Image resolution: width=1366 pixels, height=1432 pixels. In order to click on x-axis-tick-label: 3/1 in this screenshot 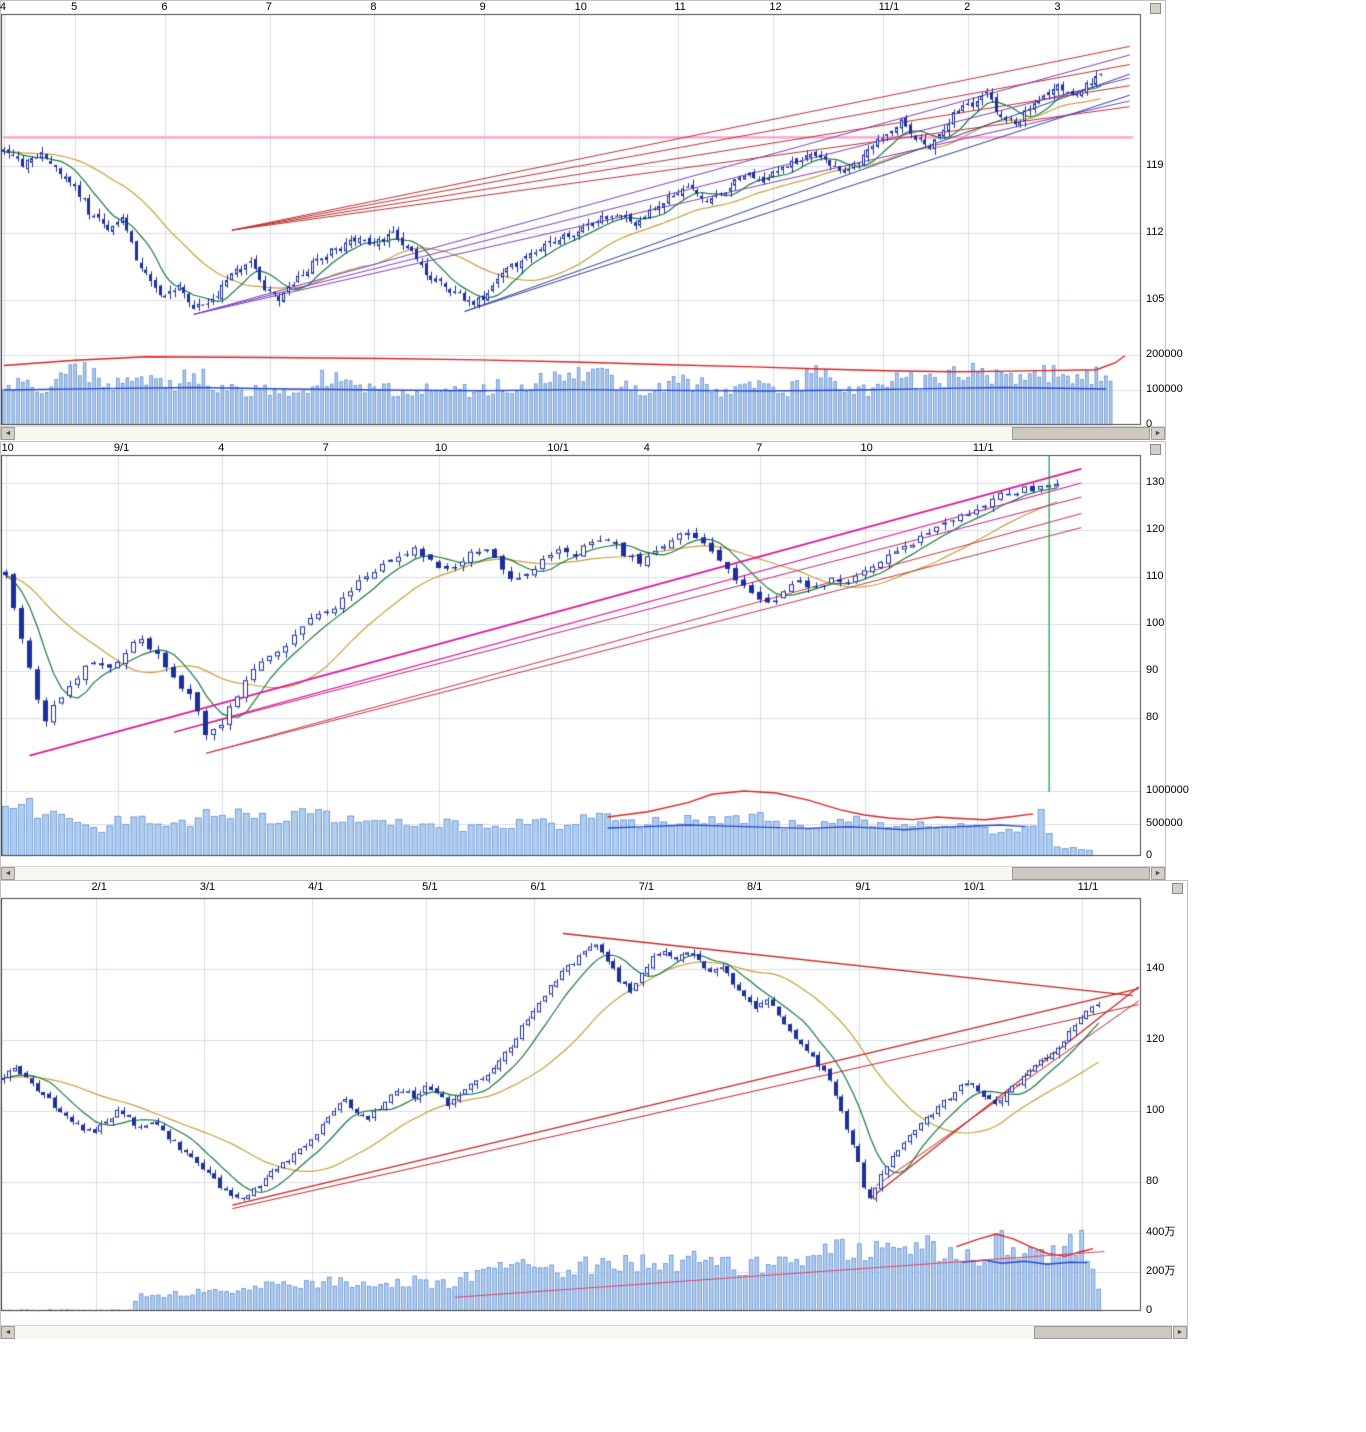, I will do `click(207, 887)`.